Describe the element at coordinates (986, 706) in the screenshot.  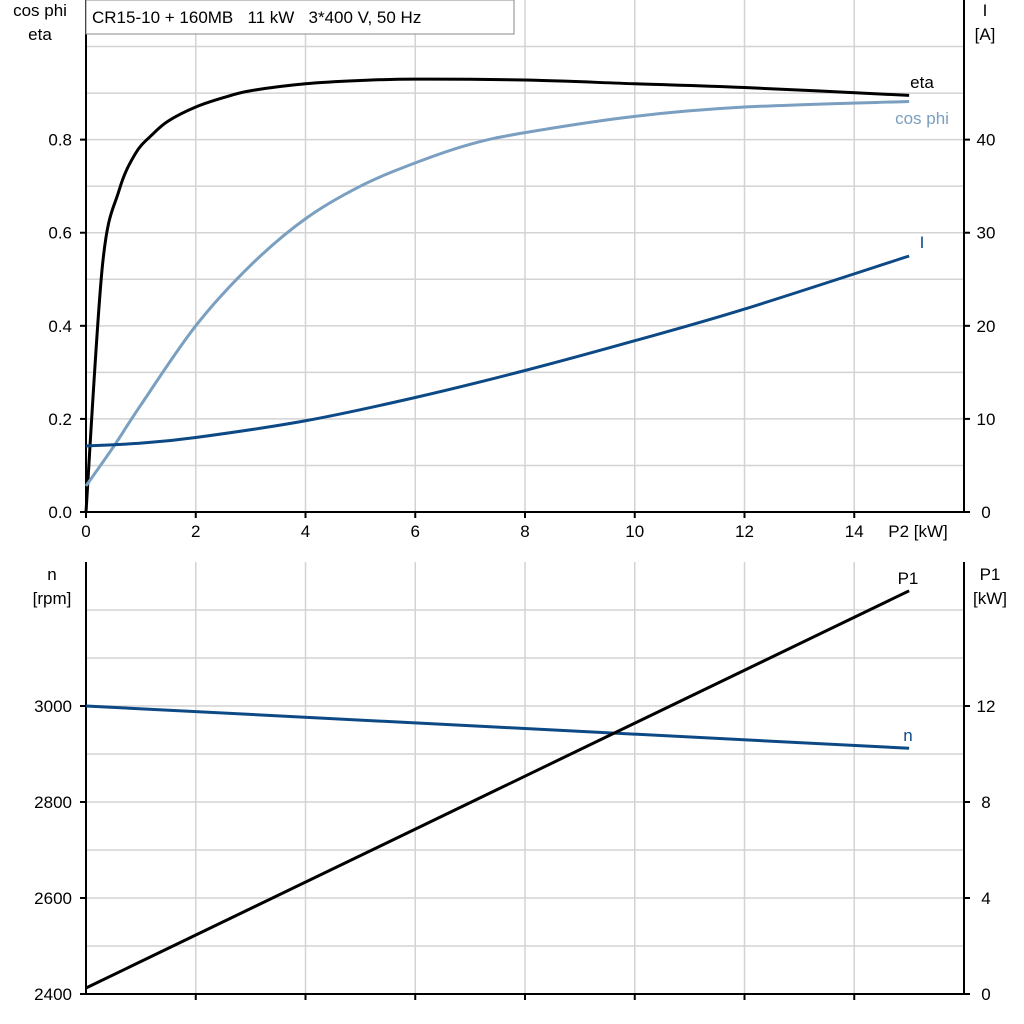
I see `y-right-tick-label: 12` at that location.